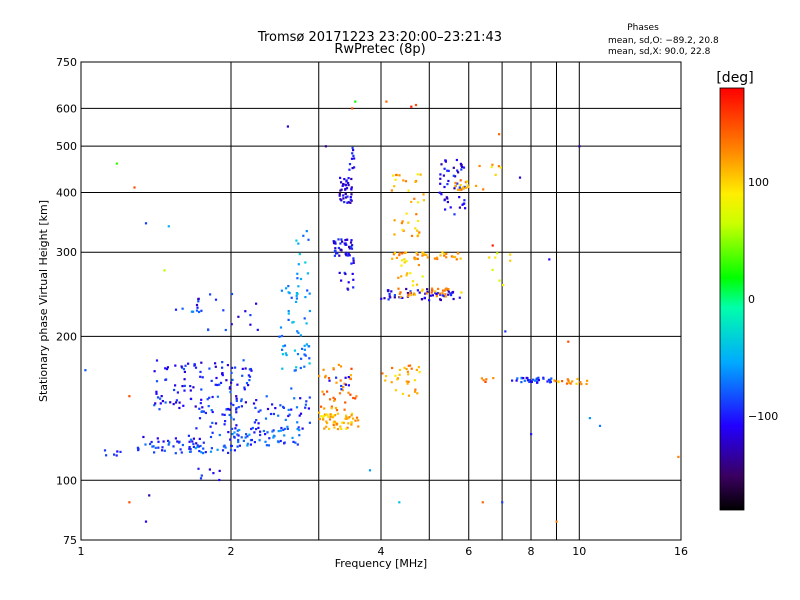  I want to click on colorbar-tick-label: 100, so click(758, 182).